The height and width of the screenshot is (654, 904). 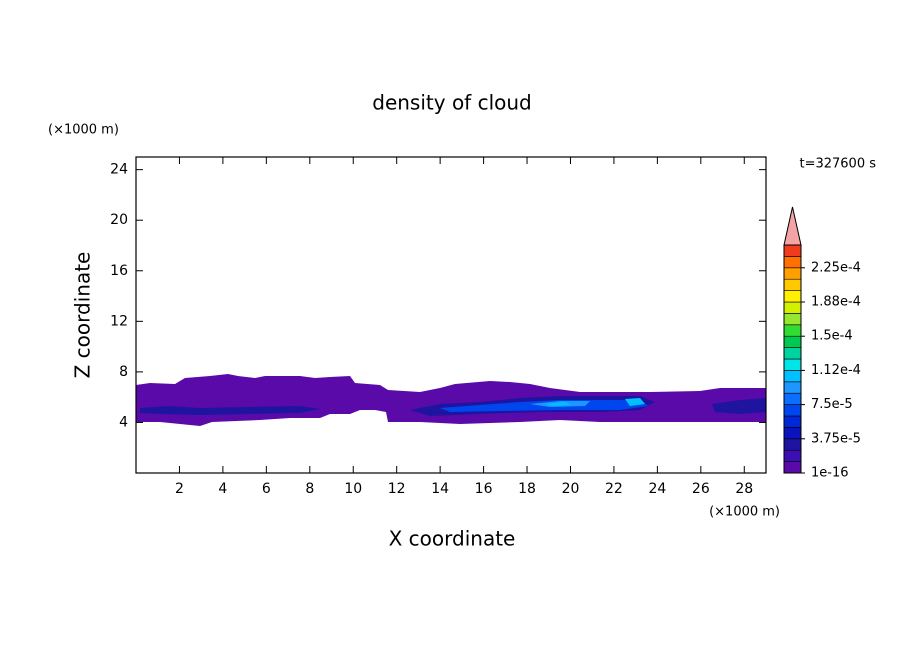 What do you see at coordinates (309, 489) in the screenshot?
I see `x-tick-label: 8` at bounding box center [309, 489].